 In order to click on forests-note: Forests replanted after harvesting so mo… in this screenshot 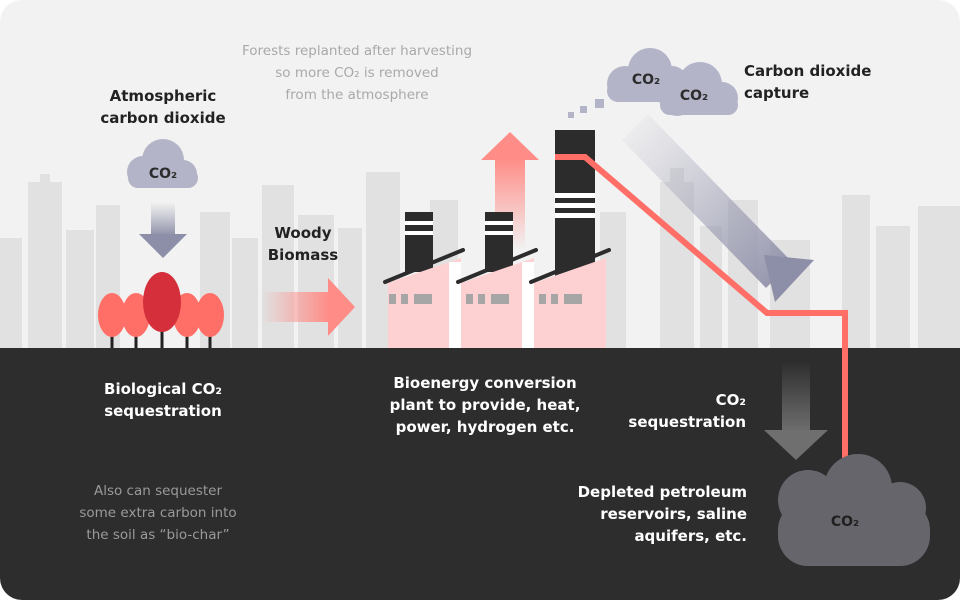, I will do `click(357, 73)`.